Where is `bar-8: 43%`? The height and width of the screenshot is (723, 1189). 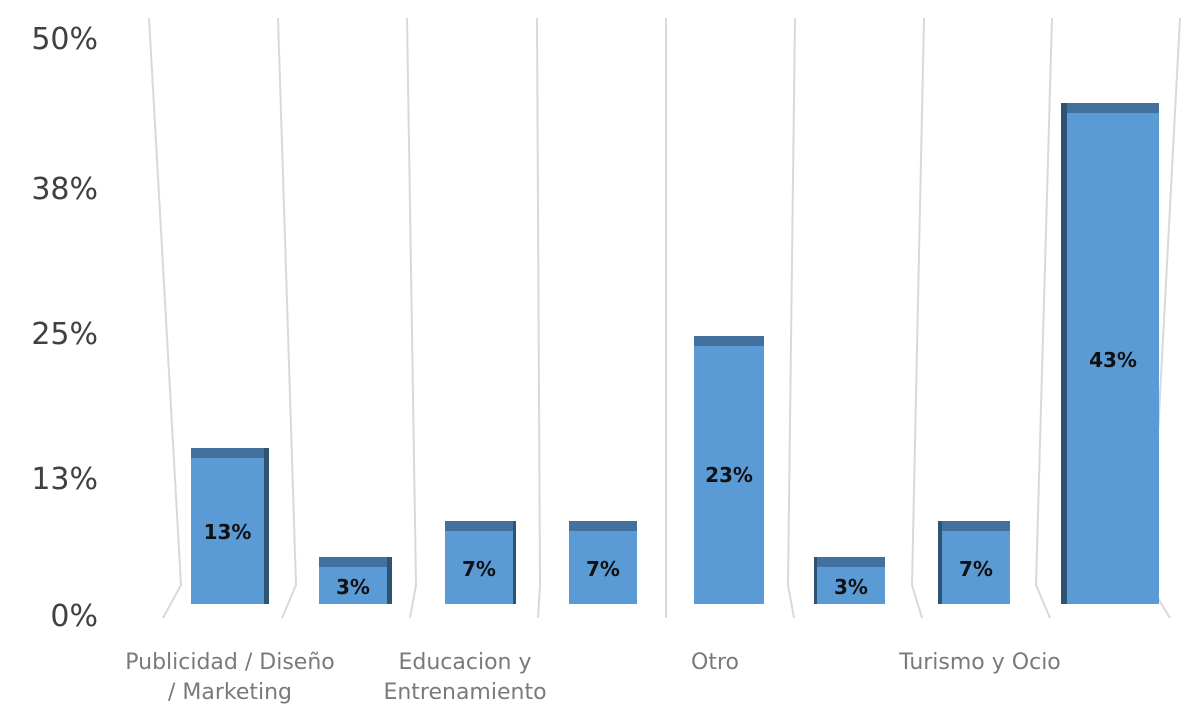
bar-8: 43% is located at coordinates (1110, 353).